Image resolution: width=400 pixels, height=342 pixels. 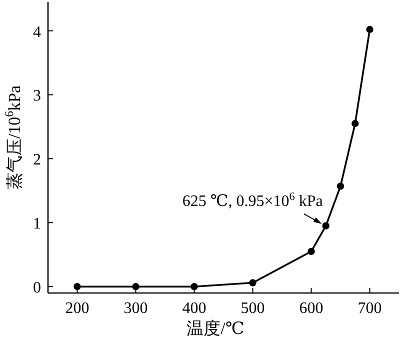 What do you see at coordinates (252, 200) in the screenshot?
I see `annotation: 625 ℃, 0.95×10$^{6}$ kPa` at bounding box center [252, 200].